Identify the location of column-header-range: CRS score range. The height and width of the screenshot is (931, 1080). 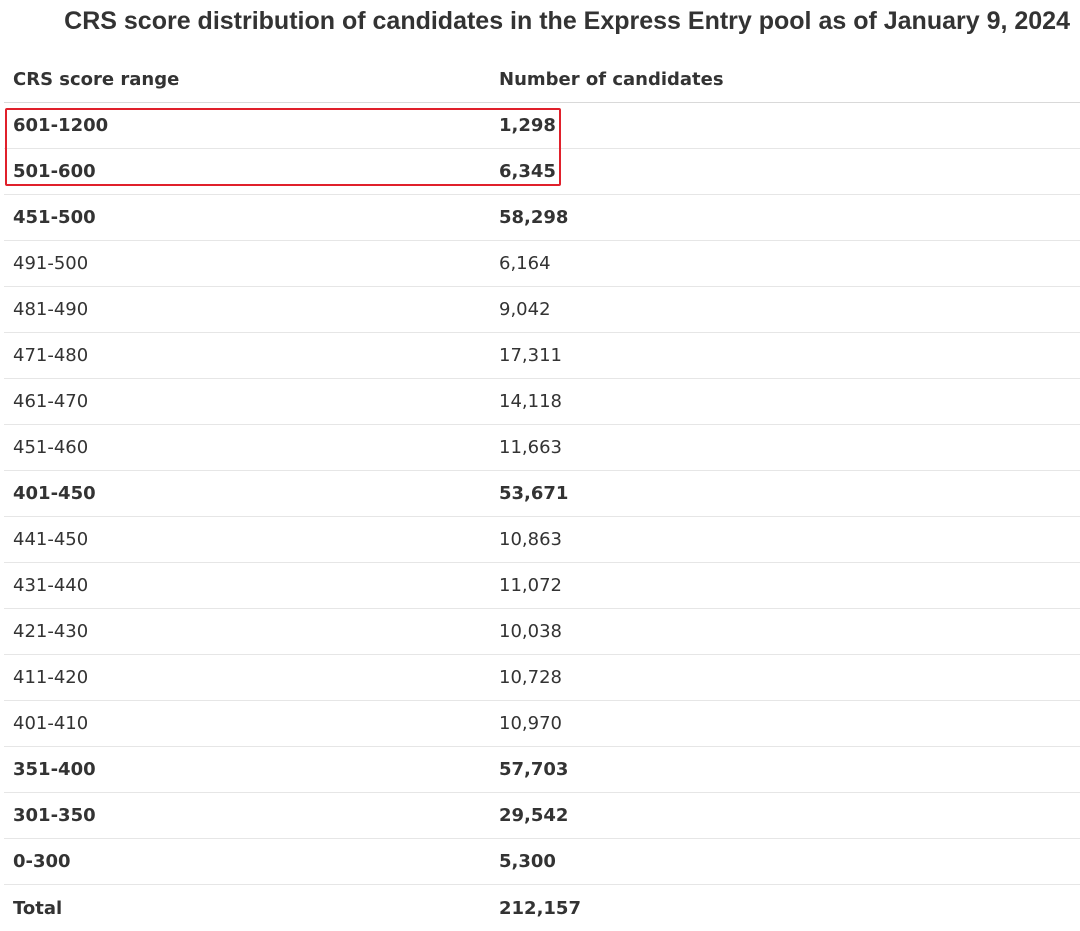
(96, 79).